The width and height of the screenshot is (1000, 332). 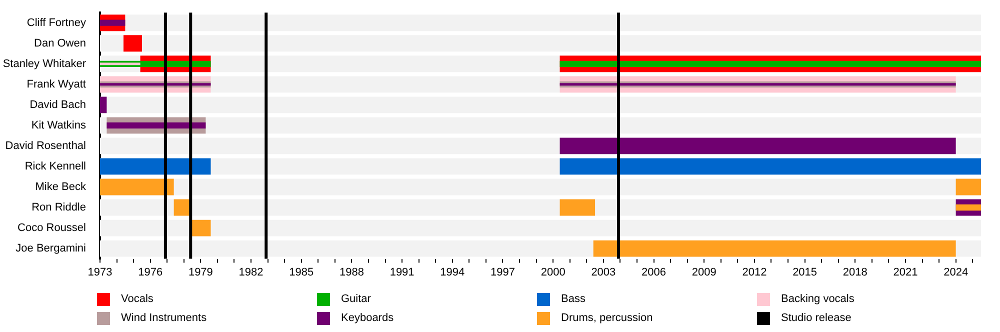 I want to click on y-tick-label: Cliff Fortney, so click(x=56, y=22).